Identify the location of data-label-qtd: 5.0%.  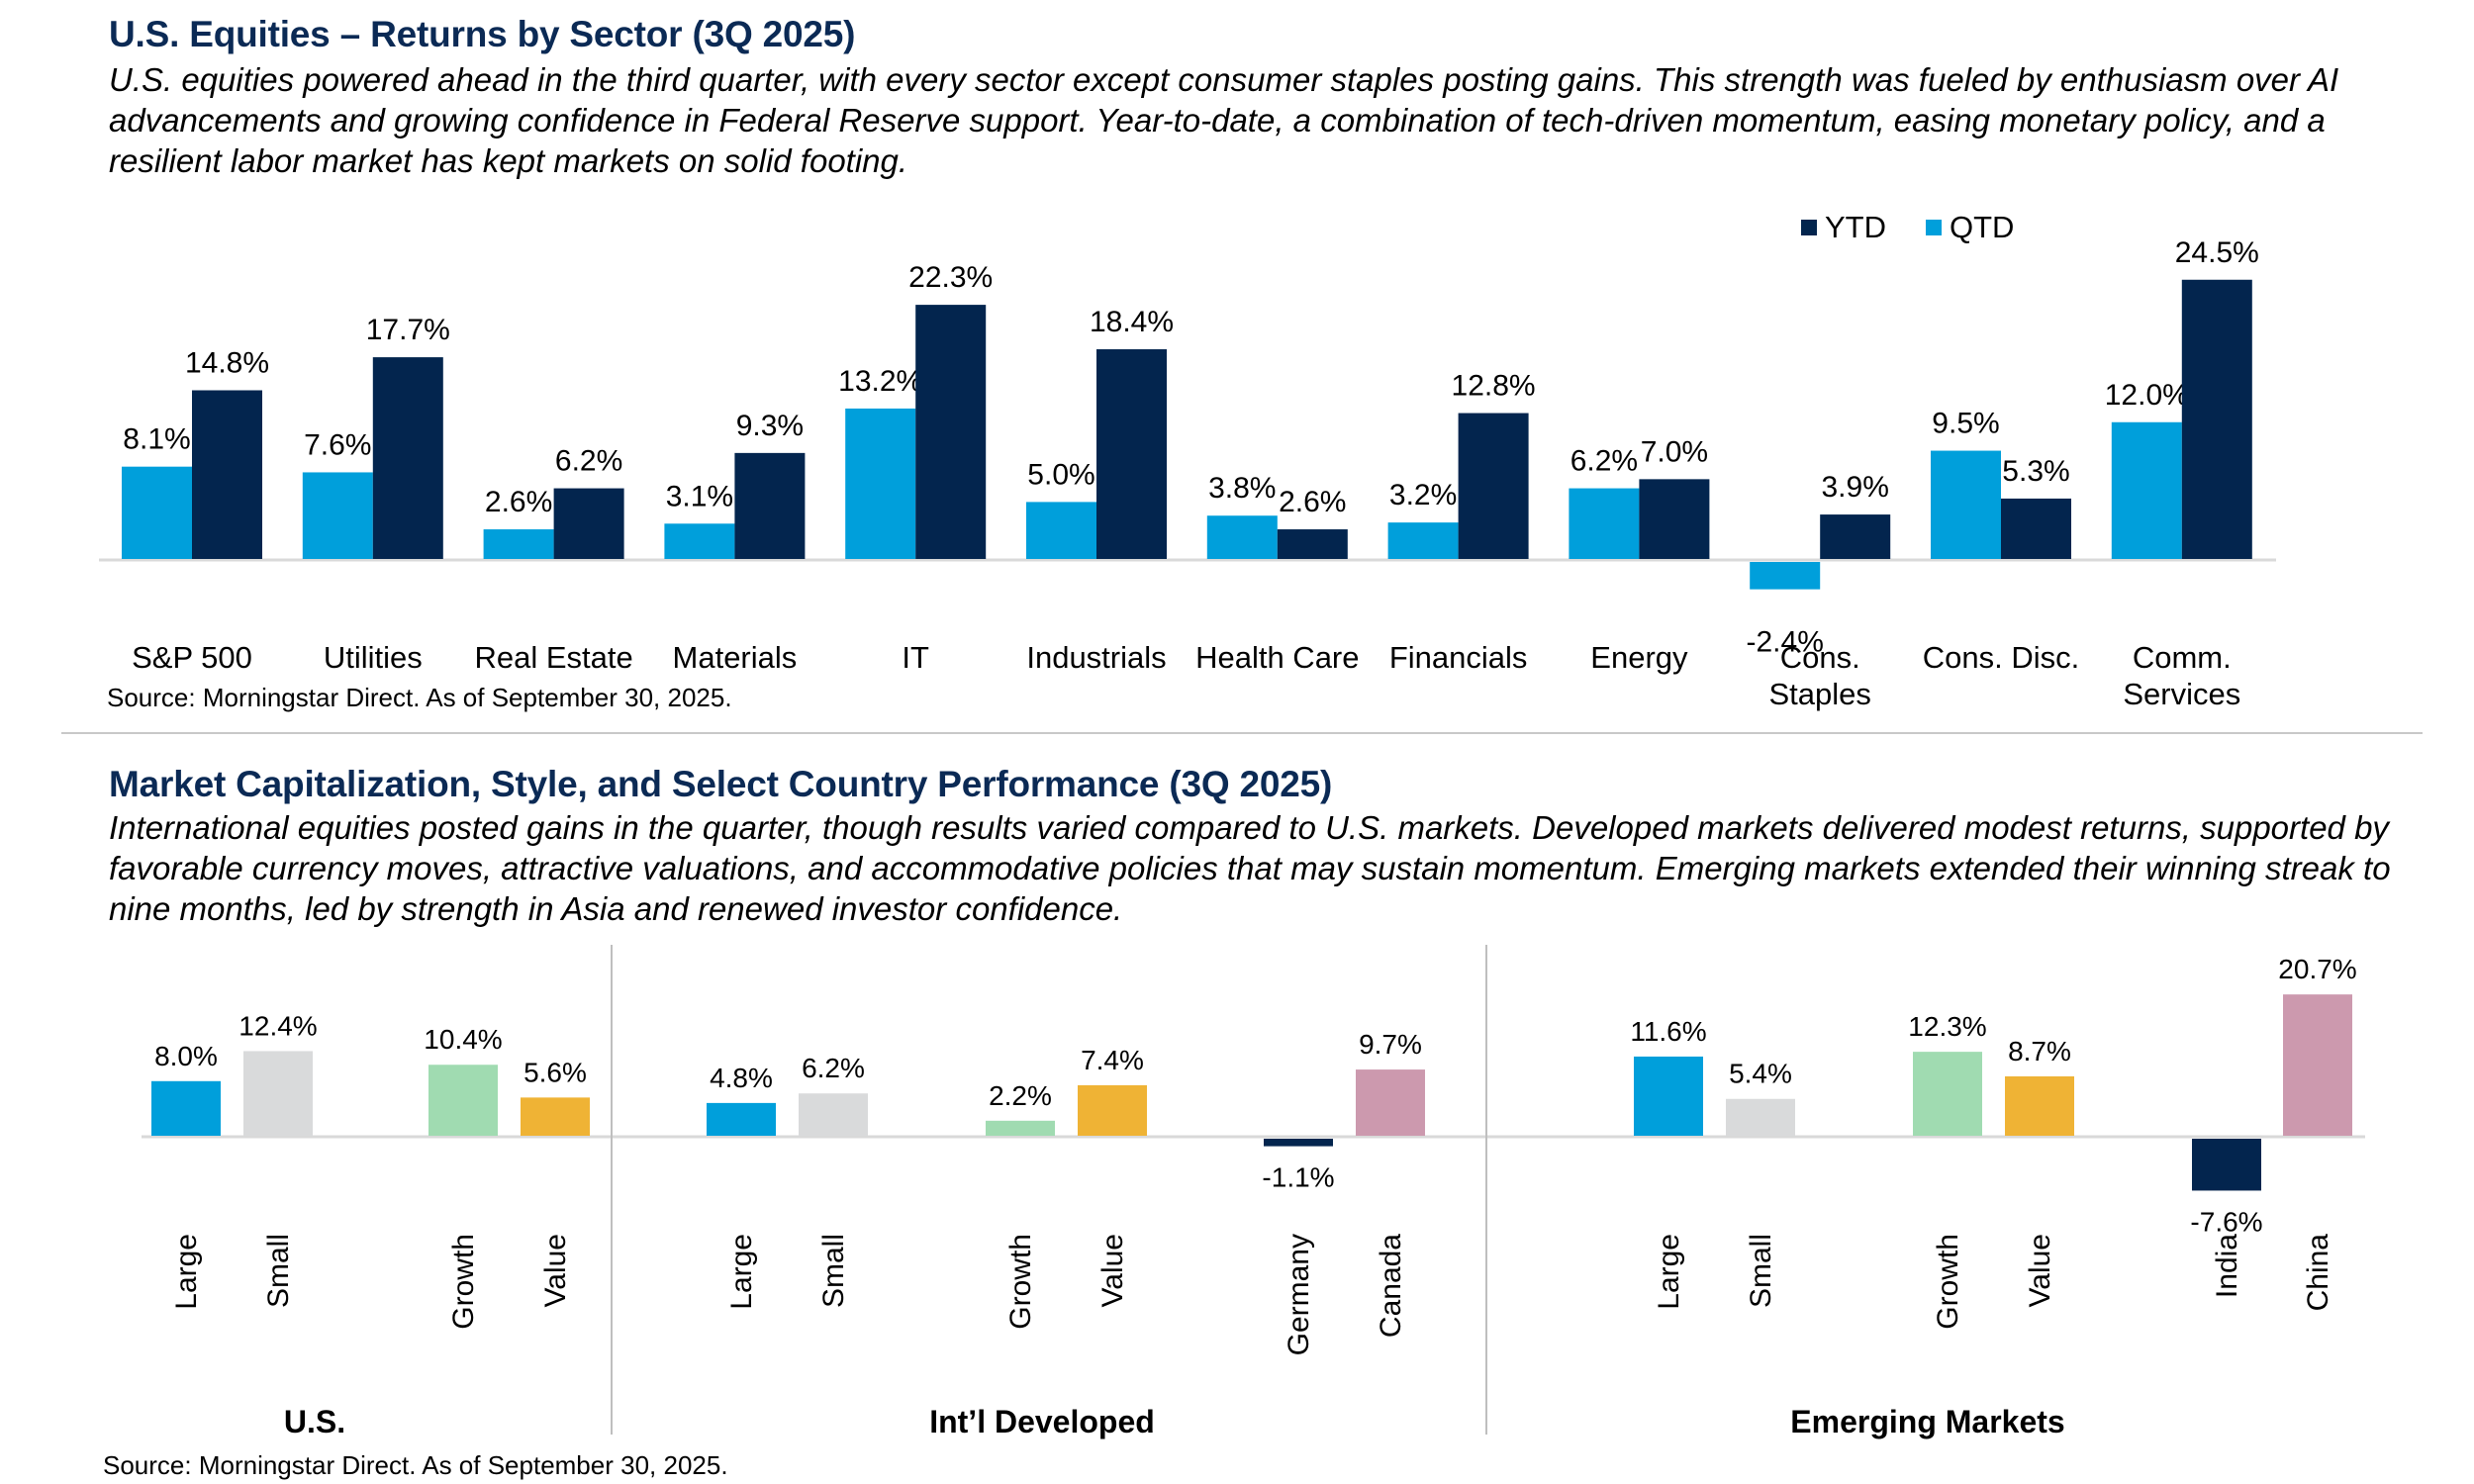
(1060, 474).